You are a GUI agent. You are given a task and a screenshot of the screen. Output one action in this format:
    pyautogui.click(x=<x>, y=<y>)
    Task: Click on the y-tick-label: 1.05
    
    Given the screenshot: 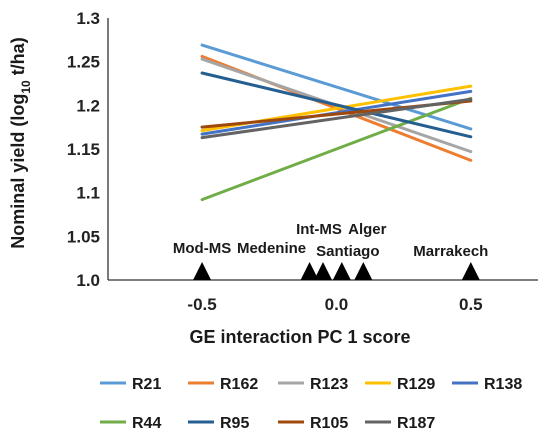 What is the action you would take?
    pyautogui.click(x=83, y=236)
    